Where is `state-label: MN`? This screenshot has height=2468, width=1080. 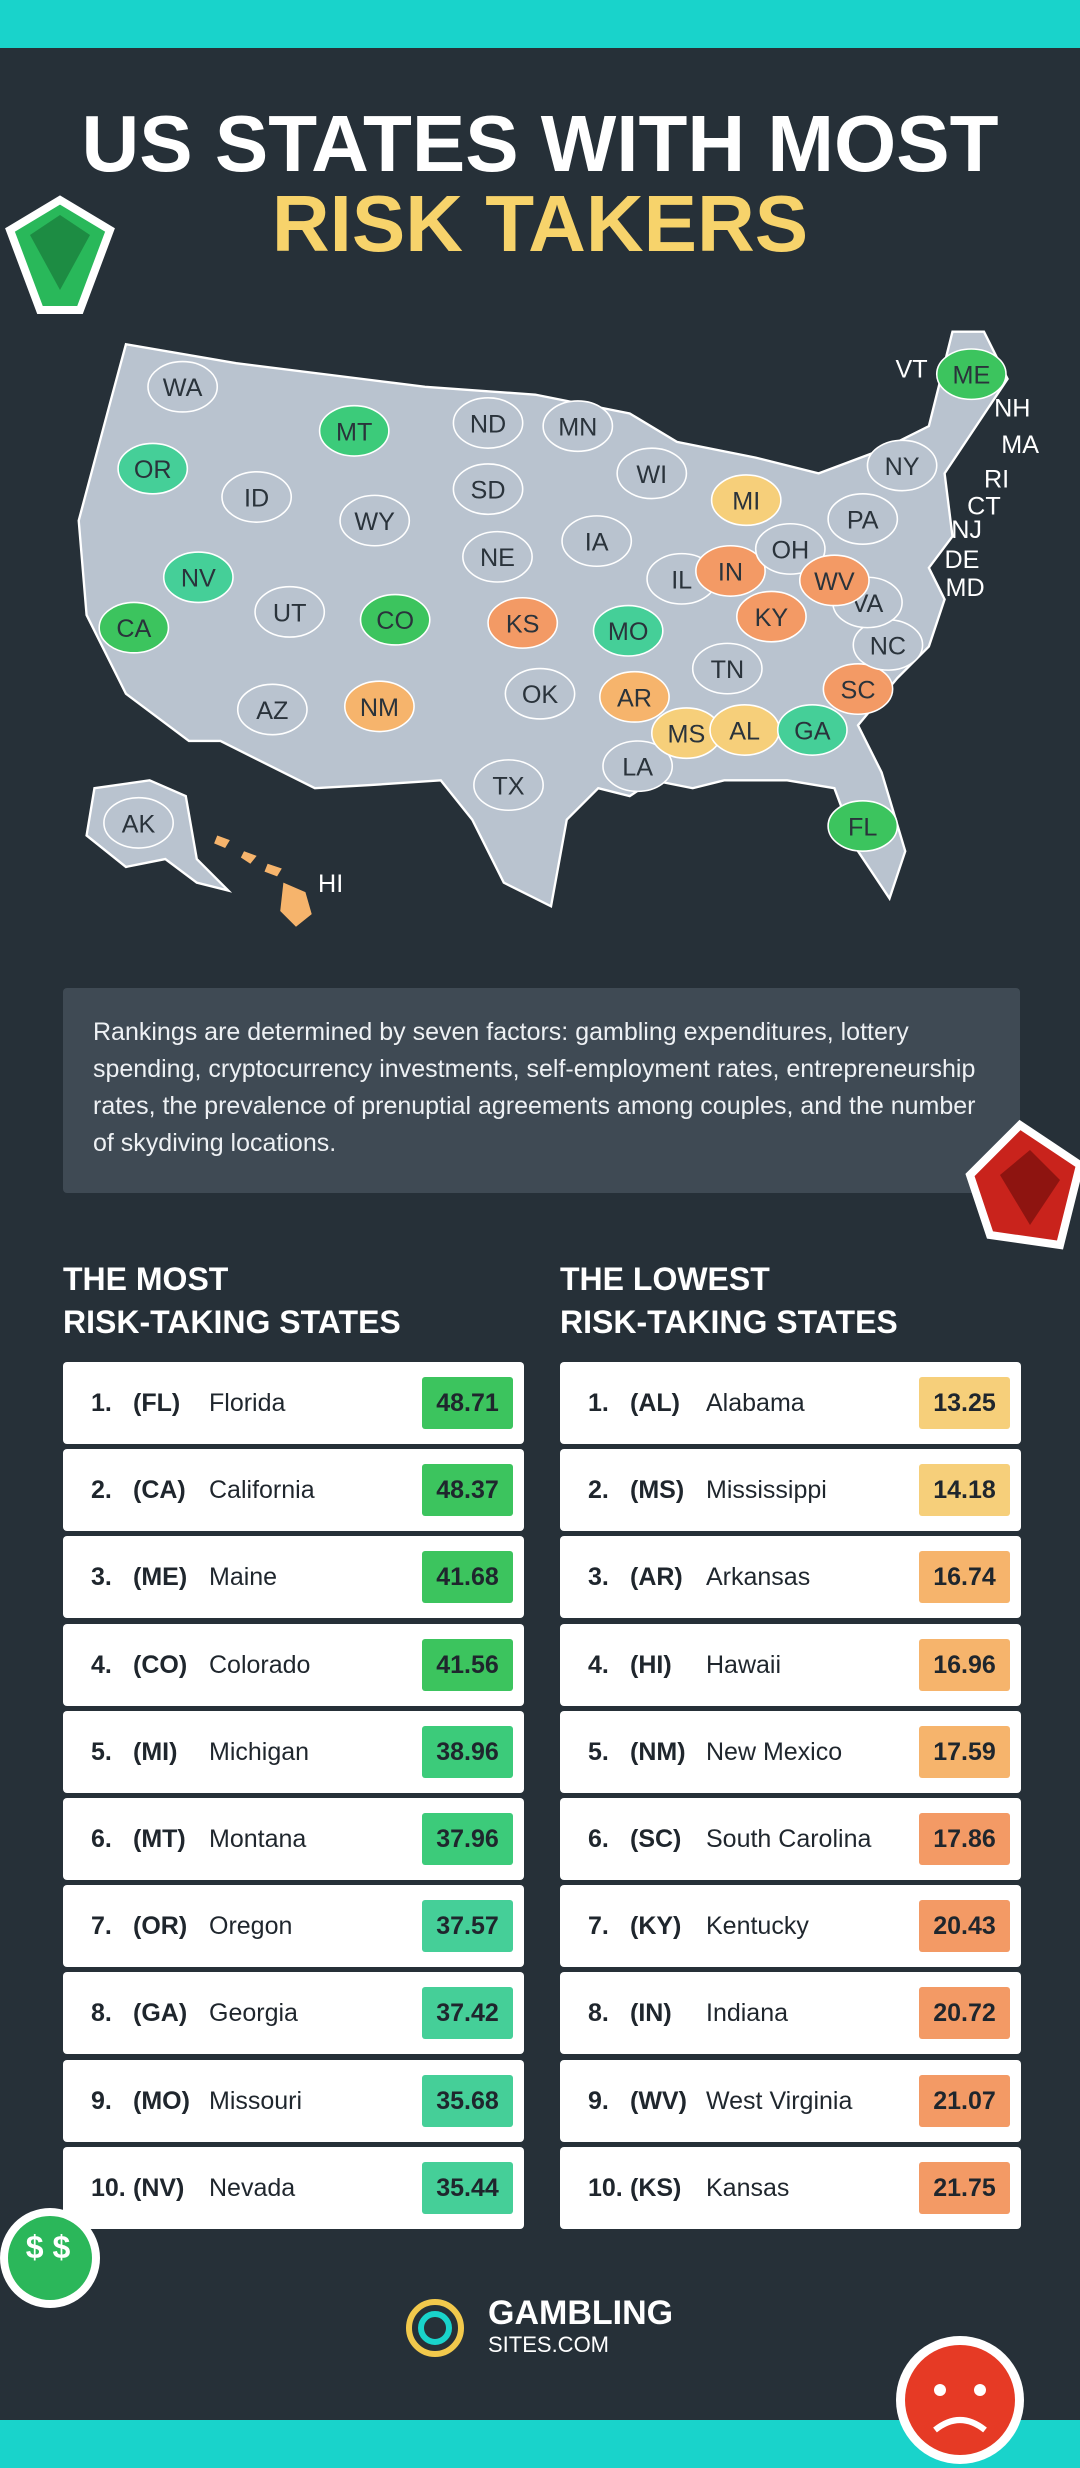
state-label: MN is located at coordinates (577, 428).